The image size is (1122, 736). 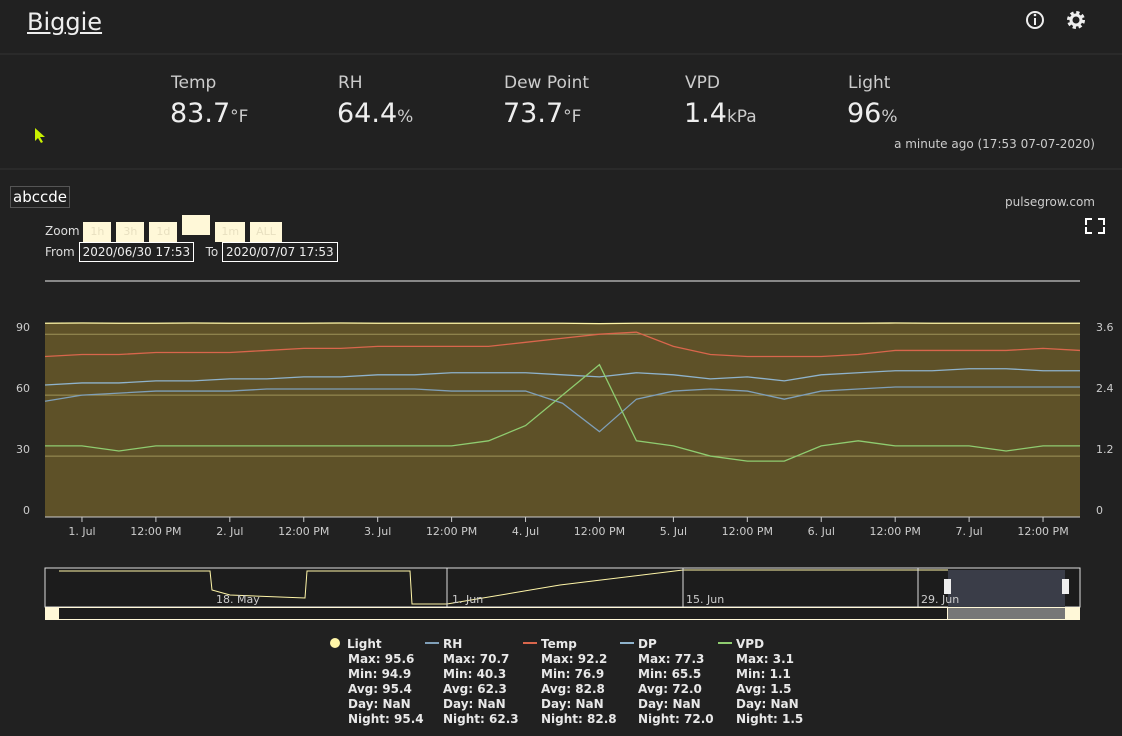 What do you see at coordinates (350, 83) in the screenshot?
I see `metric-label: RH` at bounding box center [350, 83].